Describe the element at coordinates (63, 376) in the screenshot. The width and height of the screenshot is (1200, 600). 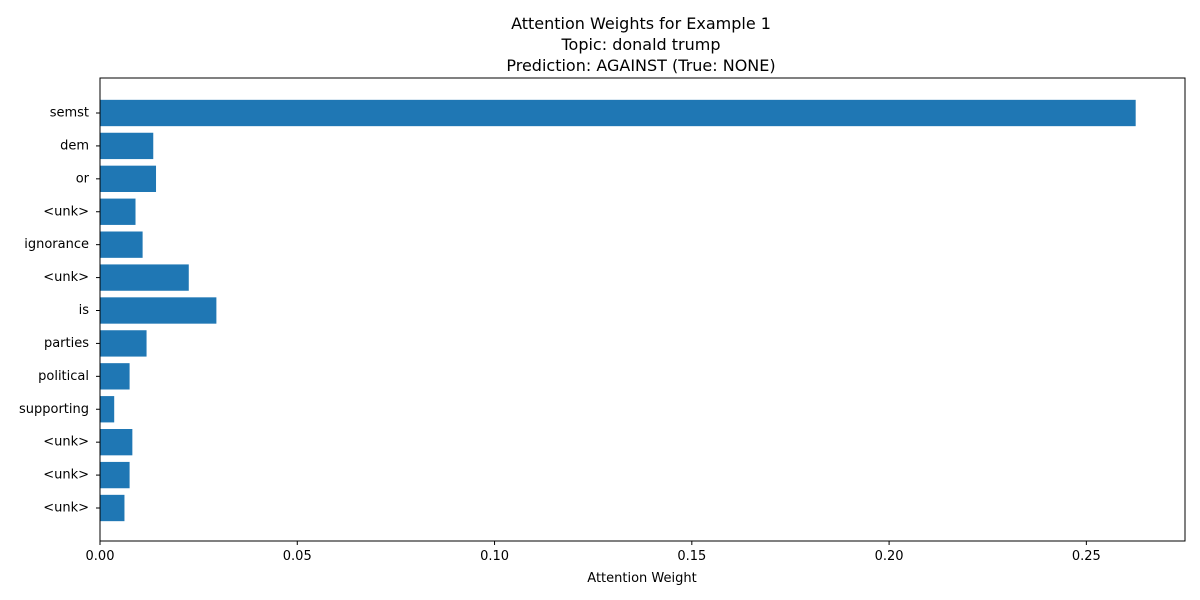
I see `y-tick-label: political` at that location.